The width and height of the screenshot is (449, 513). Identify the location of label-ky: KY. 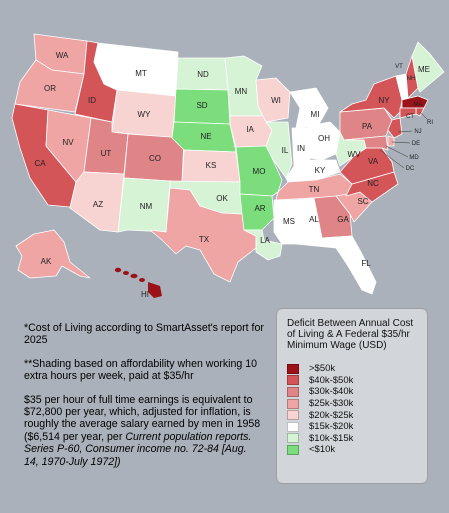
(320, 170).